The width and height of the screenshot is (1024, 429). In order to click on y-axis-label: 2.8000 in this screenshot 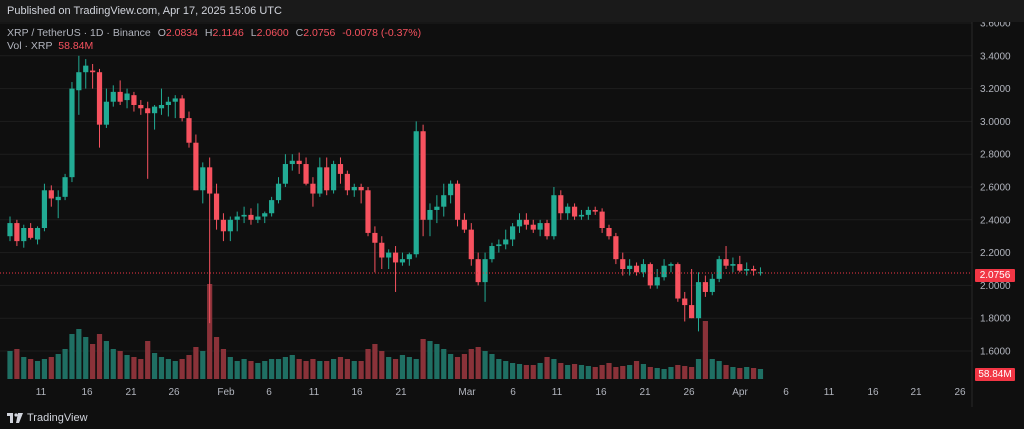, I will do `click(995, 155)`.